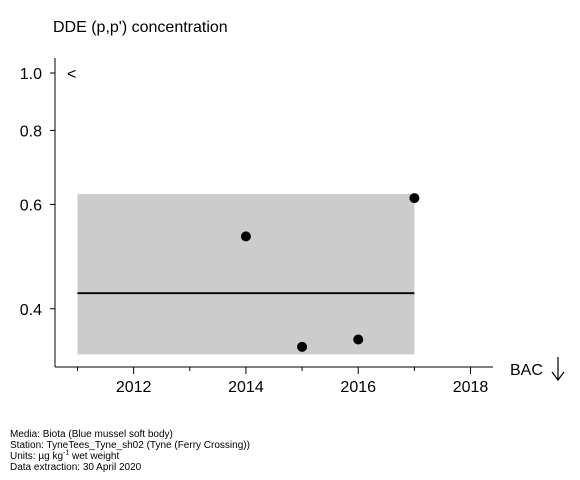 The image size is (580, 480). What do you see at coordinates (31, 310) in the screenshot?
I see `y-tick-label: 0.4` at bounding box center [31, 310].